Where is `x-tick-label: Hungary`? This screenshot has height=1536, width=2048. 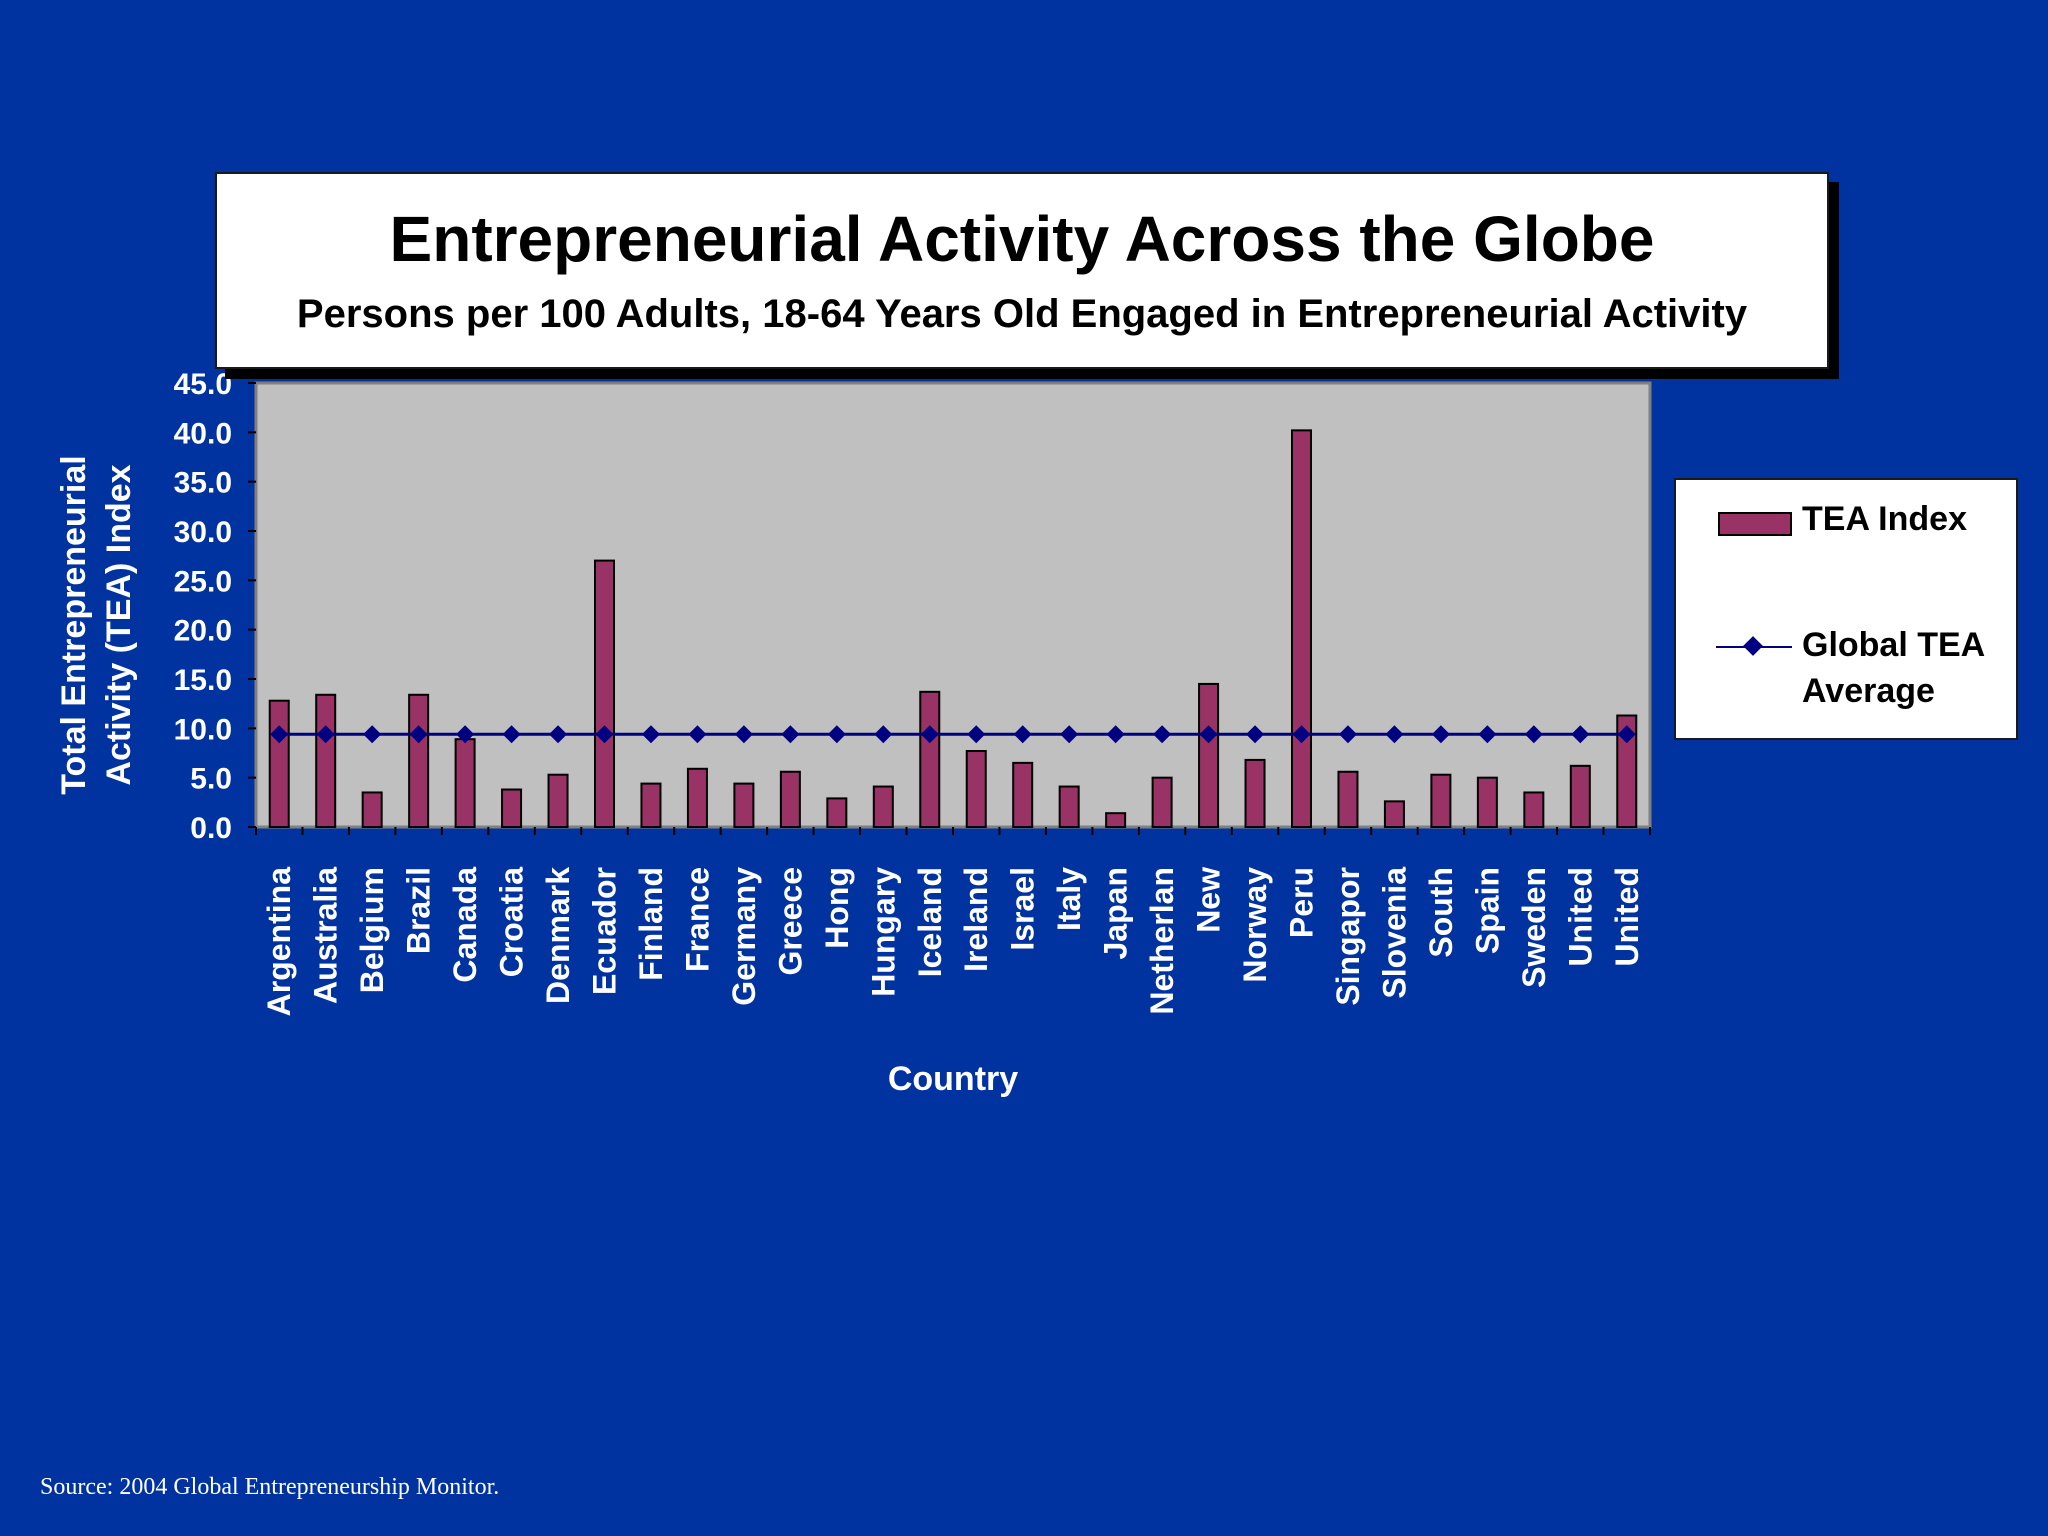 x-tick-label: Hungary is located at coordinates (883, 932).